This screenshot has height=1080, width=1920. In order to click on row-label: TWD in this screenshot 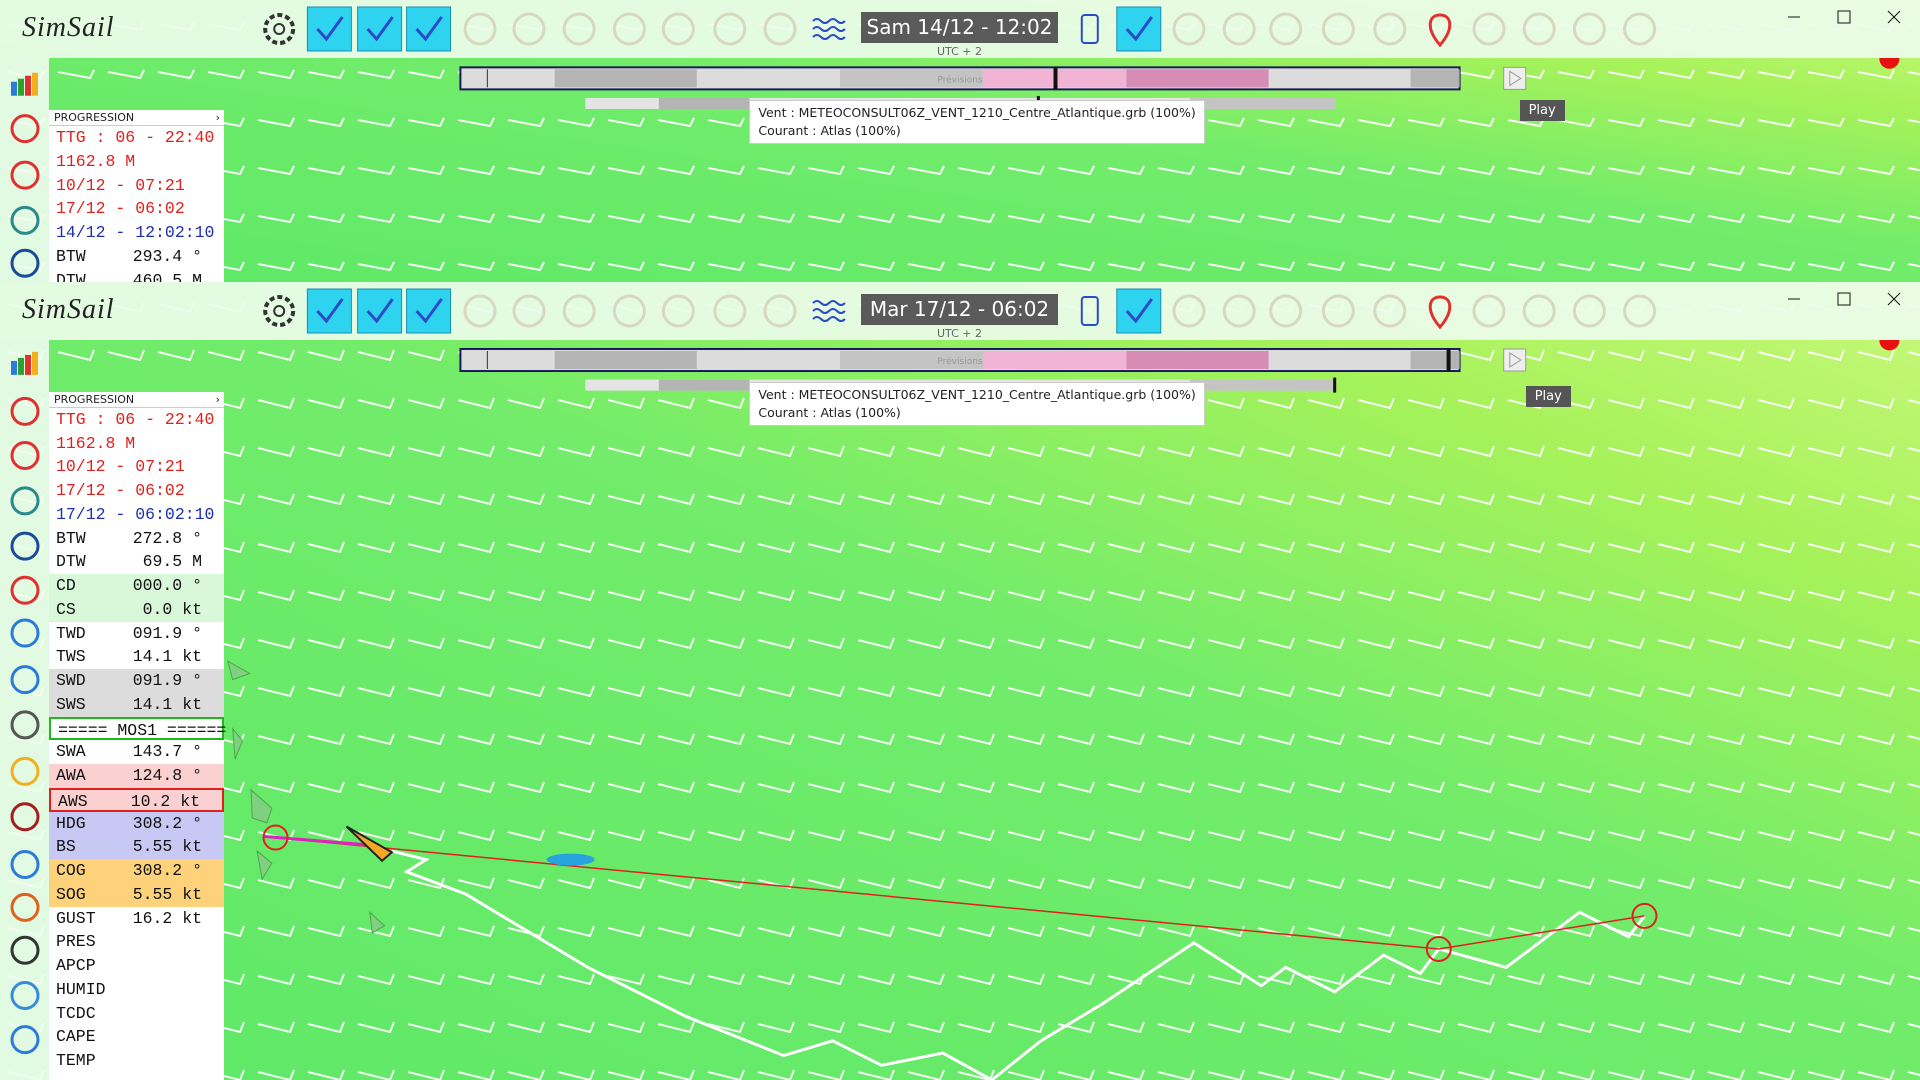, I will do `click(71, 633)`.